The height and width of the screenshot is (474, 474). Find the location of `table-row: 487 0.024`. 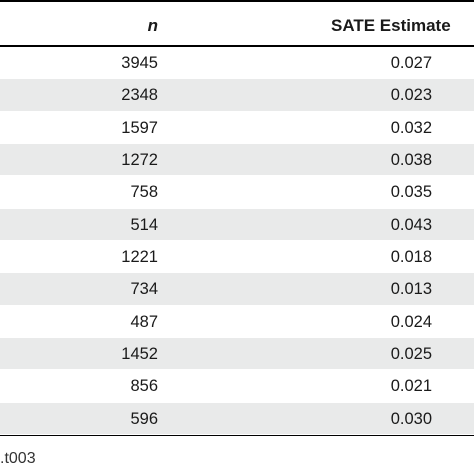

table-row: 487 0.024 is located at coordinates (237, 322).